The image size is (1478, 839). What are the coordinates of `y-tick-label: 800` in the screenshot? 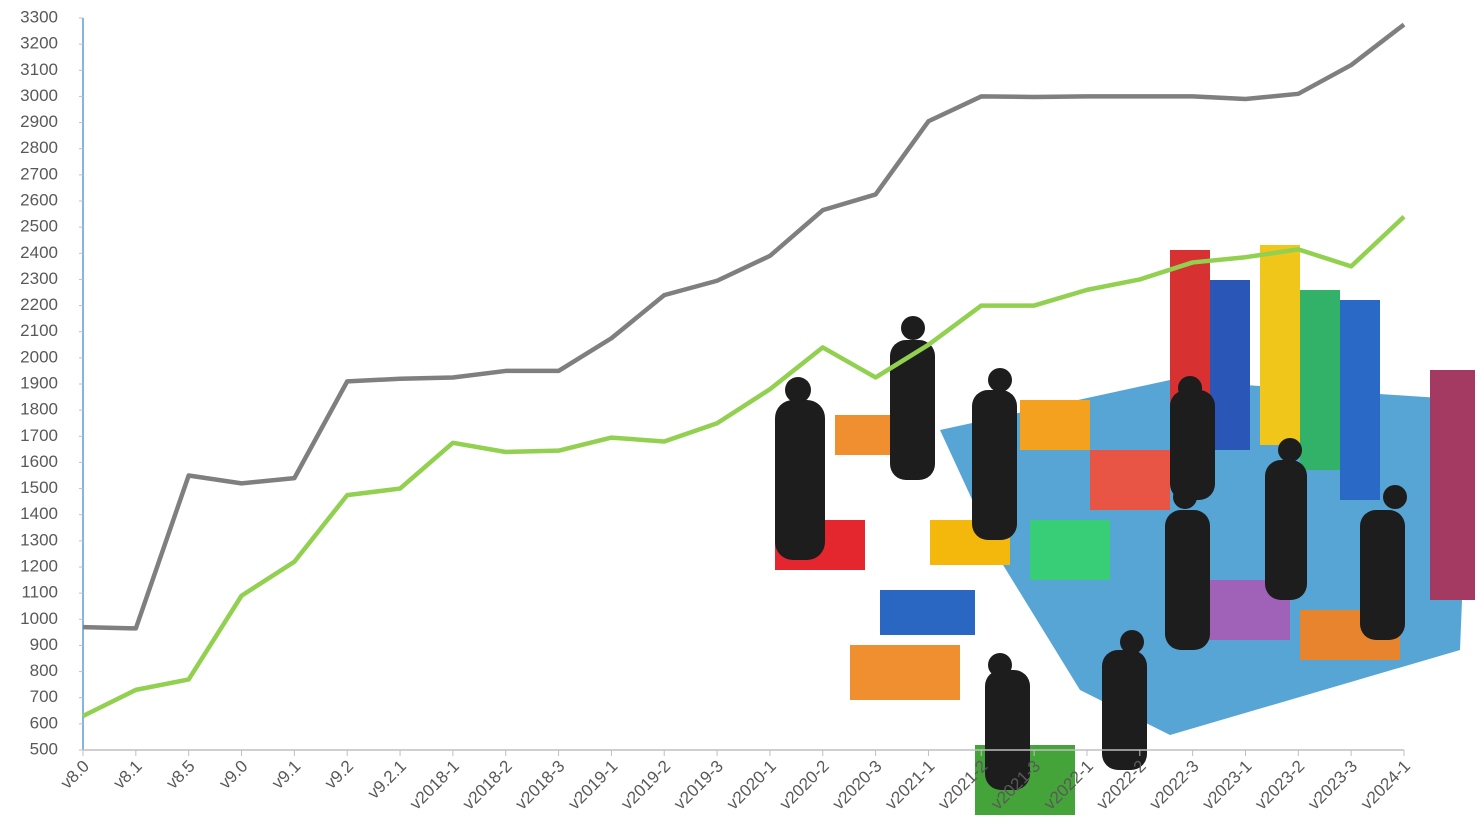 It's located at (44, 670).